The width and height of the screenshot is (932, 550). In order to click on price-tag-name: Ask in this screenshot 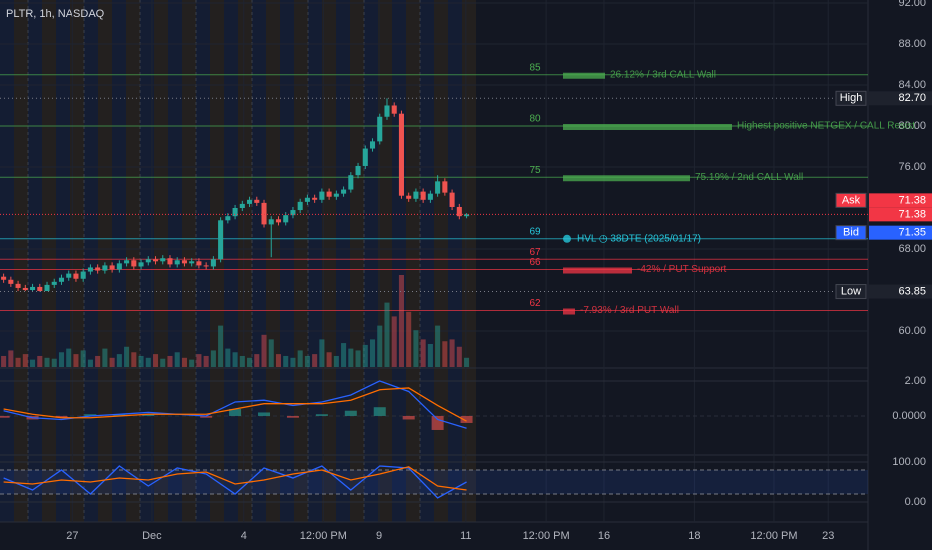, I will do `click(851, 200)`.